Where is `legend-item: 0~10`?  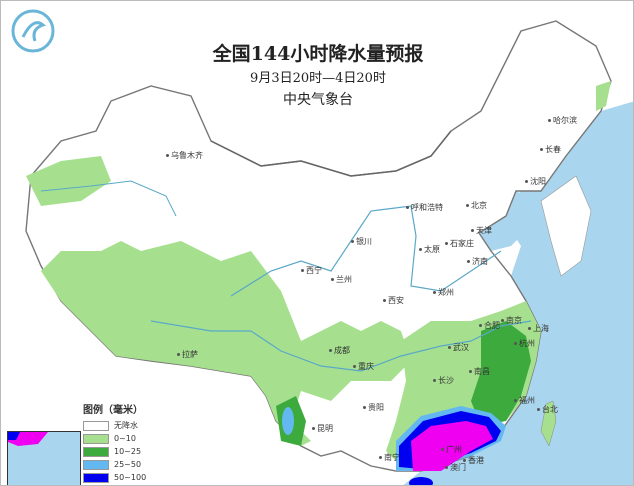 legend-item: 0~10 is located at coordinates (114, 438).